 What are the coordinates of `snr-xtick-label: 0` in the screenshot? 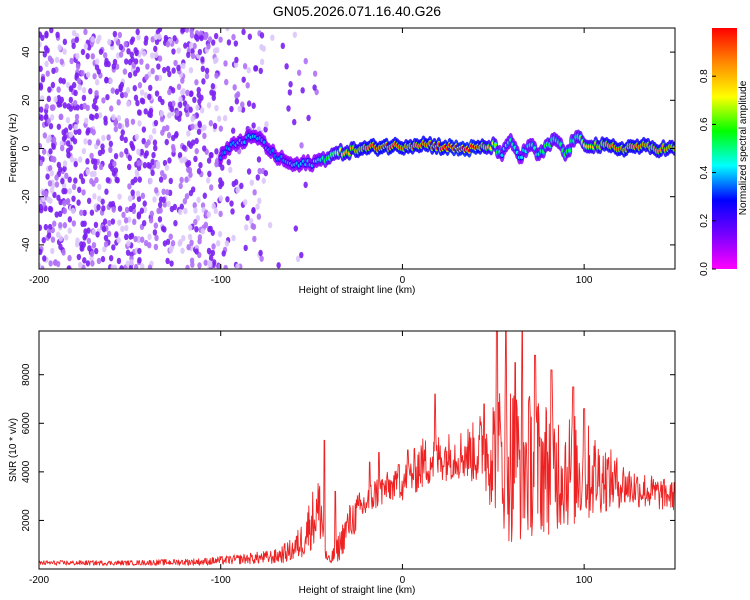 It's located at (403, 580).